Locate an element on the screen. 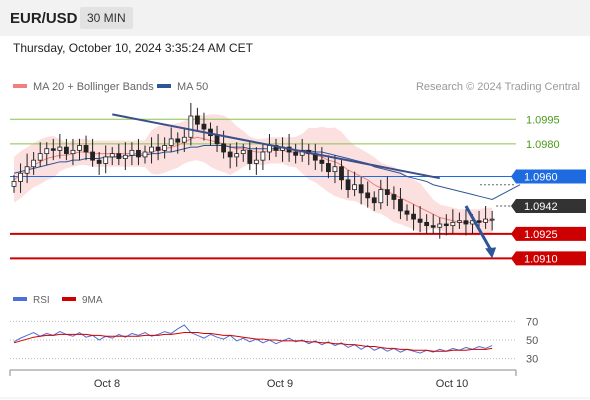 This screenshot has width=590, height=400. instrument-title: EUR/USD is located at coordinates (44, 18).